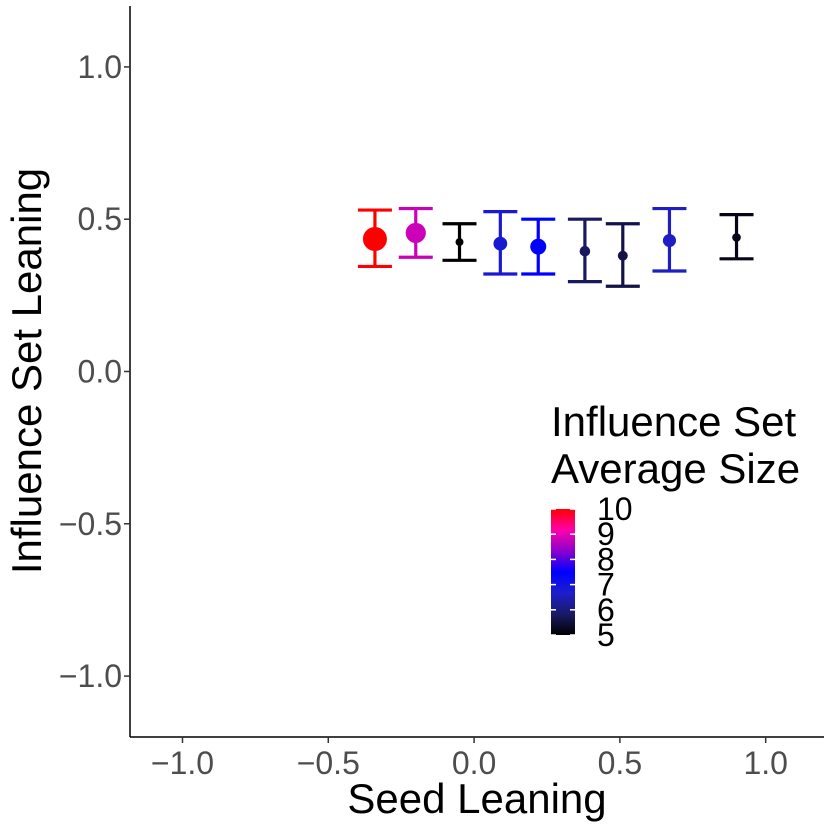  Describe the element at coordinates (100, 372) in the screenshot. I see `y-tick-label: 0.0` at that location.